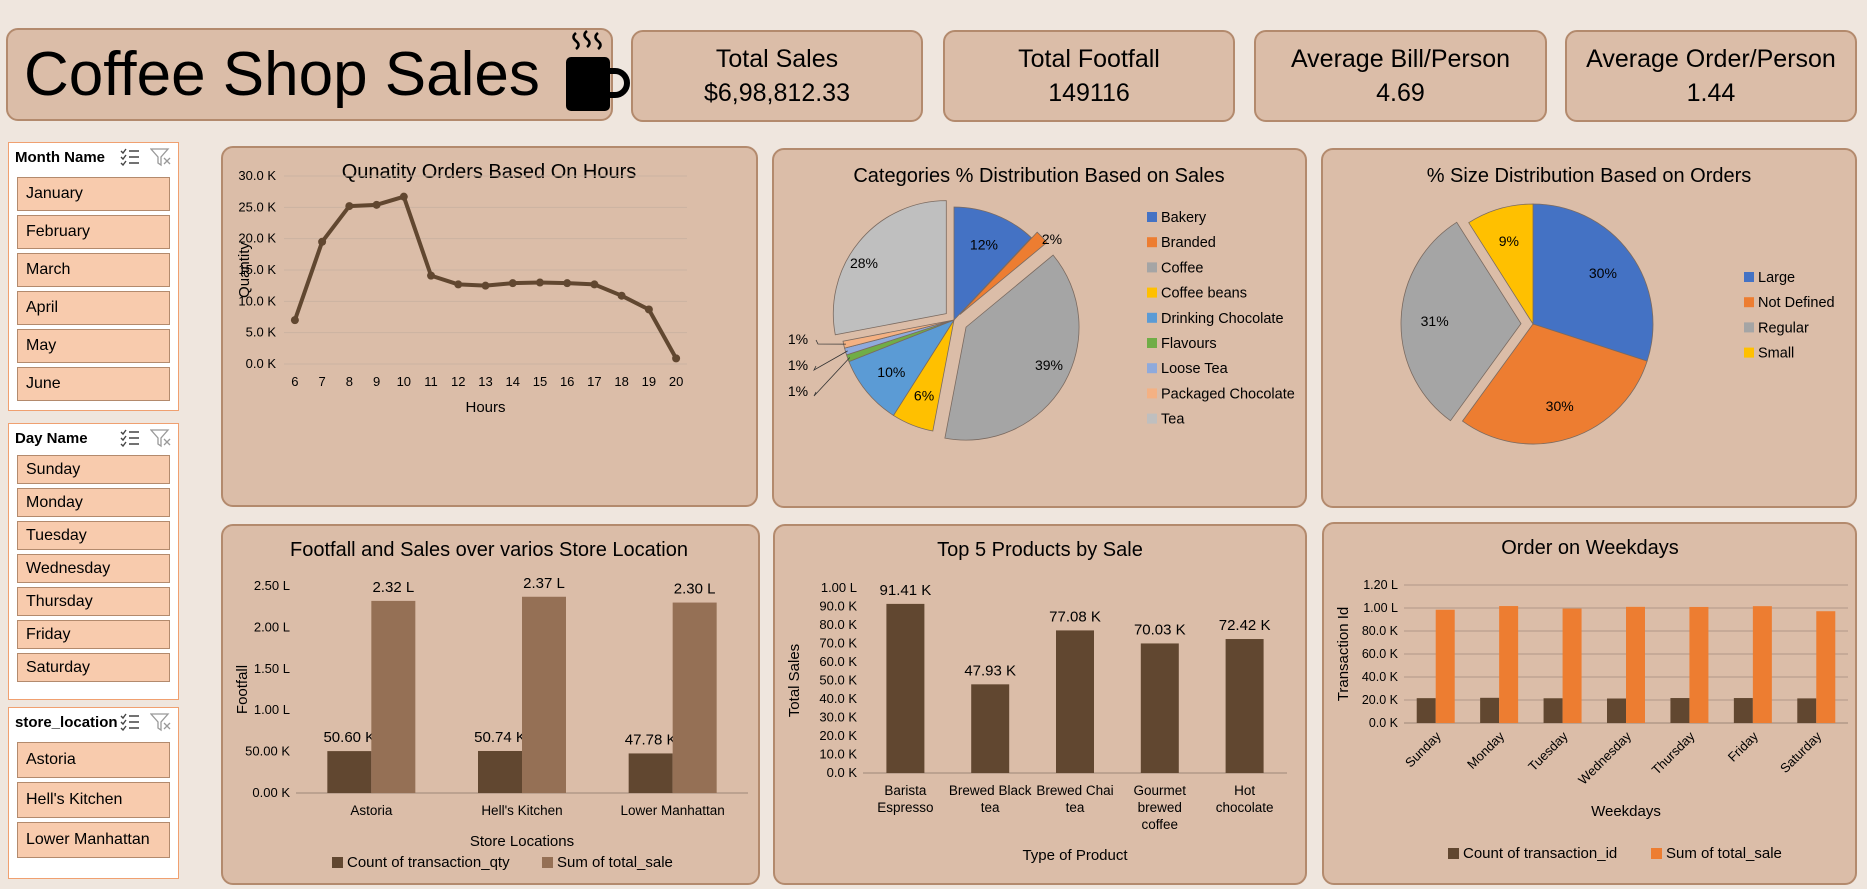 The width and height of the screenshot is (1867, 889). What do you see at coordinates (838, 680) in the screenshot?
I see `y-tick-label: 50.0 K` at bounding box center [838, 680].